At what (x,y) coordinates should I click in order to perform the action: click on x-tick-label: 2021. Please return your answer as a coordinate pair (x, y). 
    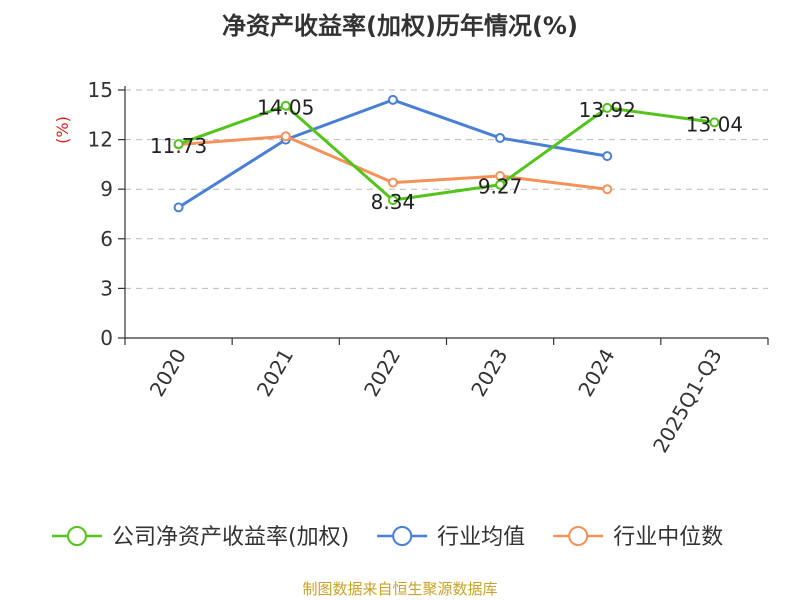
    Looking at the image, I should click on (275, 373).